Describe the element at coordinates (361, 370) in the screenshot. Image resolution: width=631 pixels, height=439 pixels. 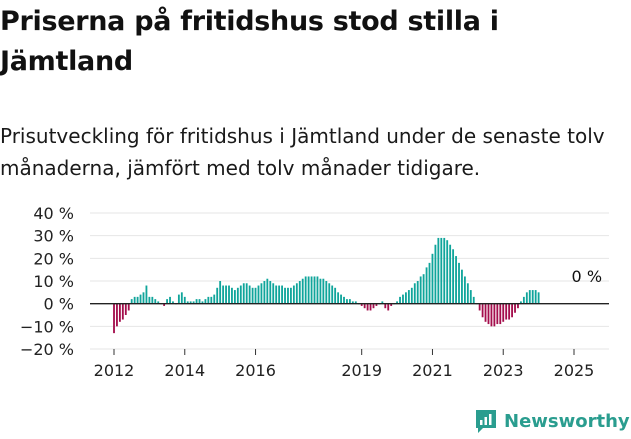
I see `x-tick-label: 2019` at that location.